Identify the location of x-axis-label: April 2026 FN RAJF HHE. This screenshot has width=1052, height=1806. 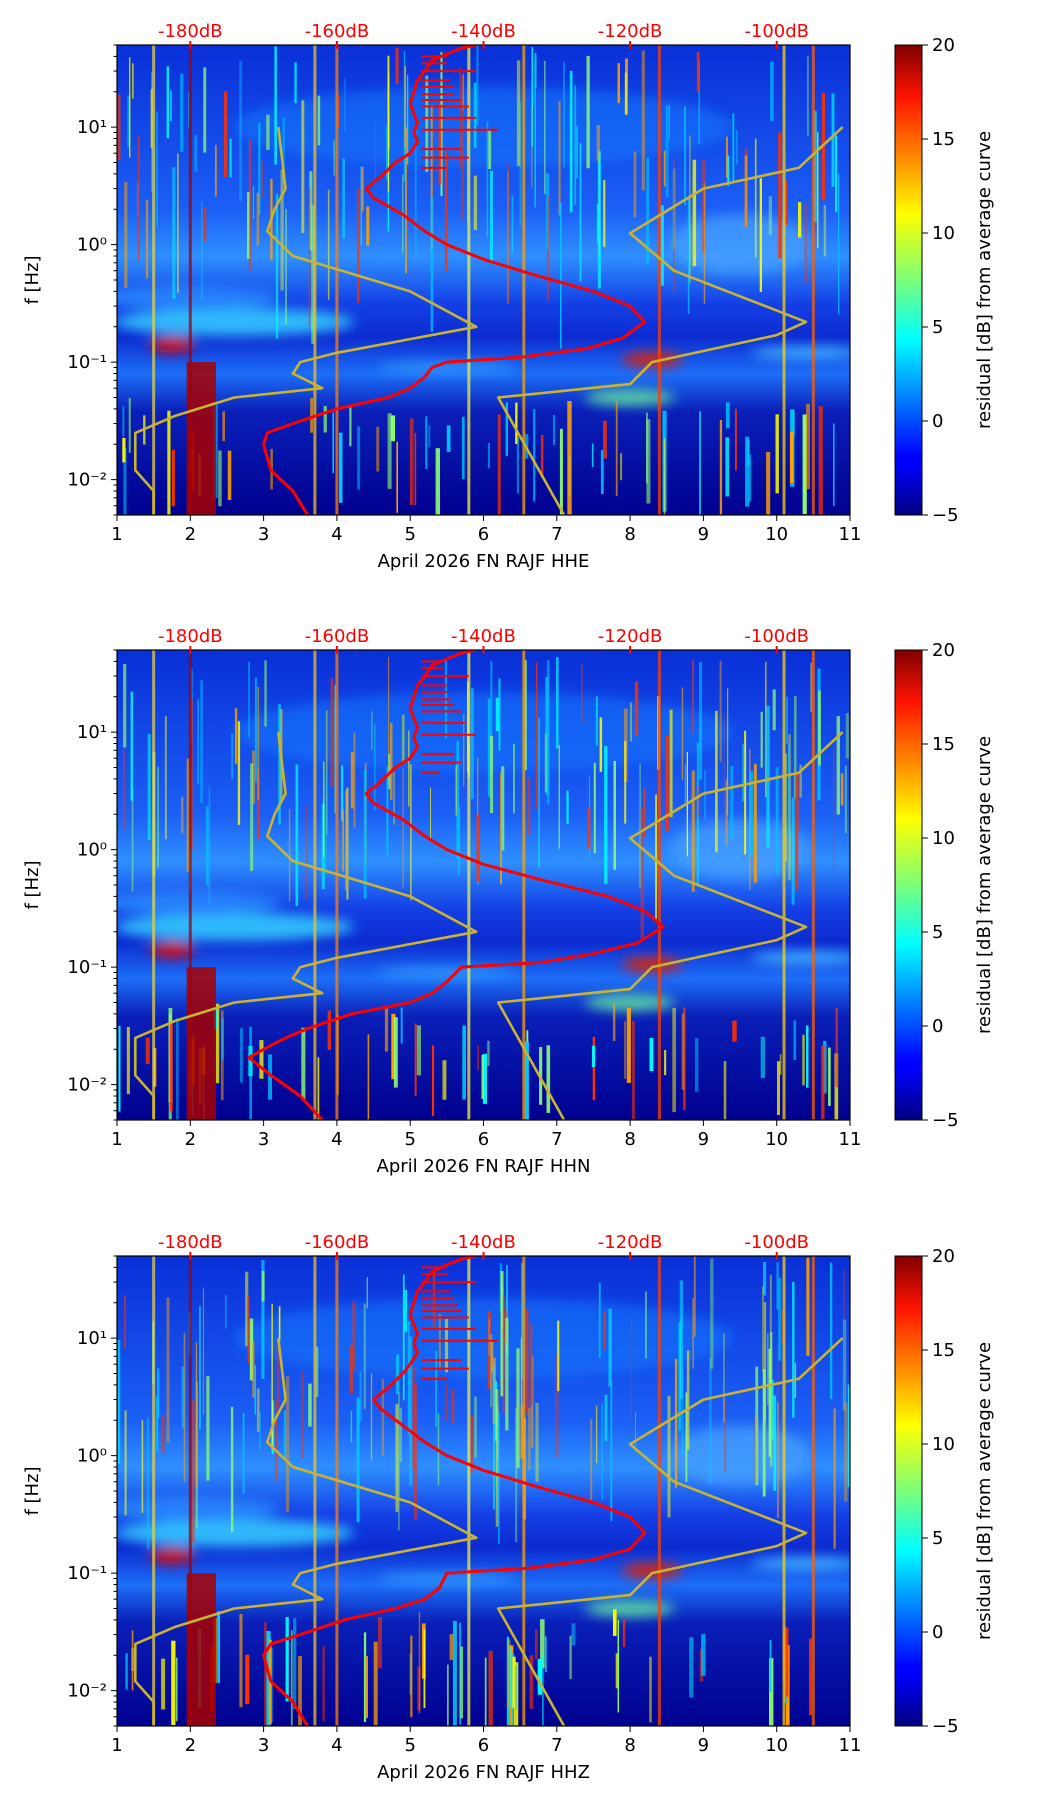
(484, 561).